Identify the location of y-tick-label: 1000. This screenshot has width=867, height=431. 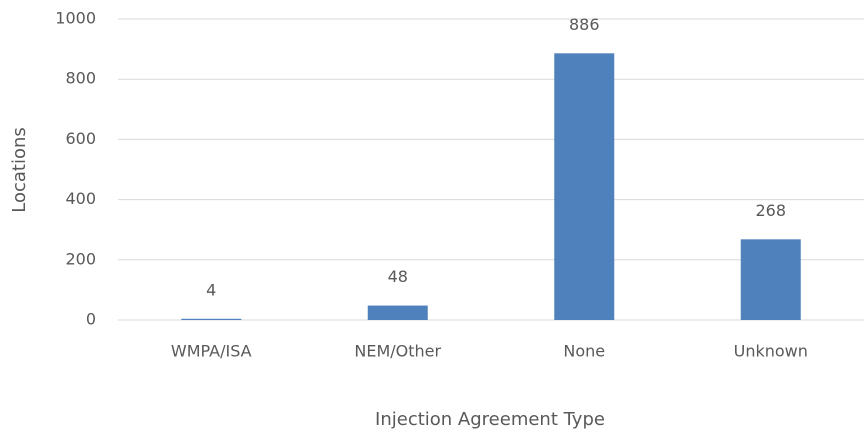
(75, 18).